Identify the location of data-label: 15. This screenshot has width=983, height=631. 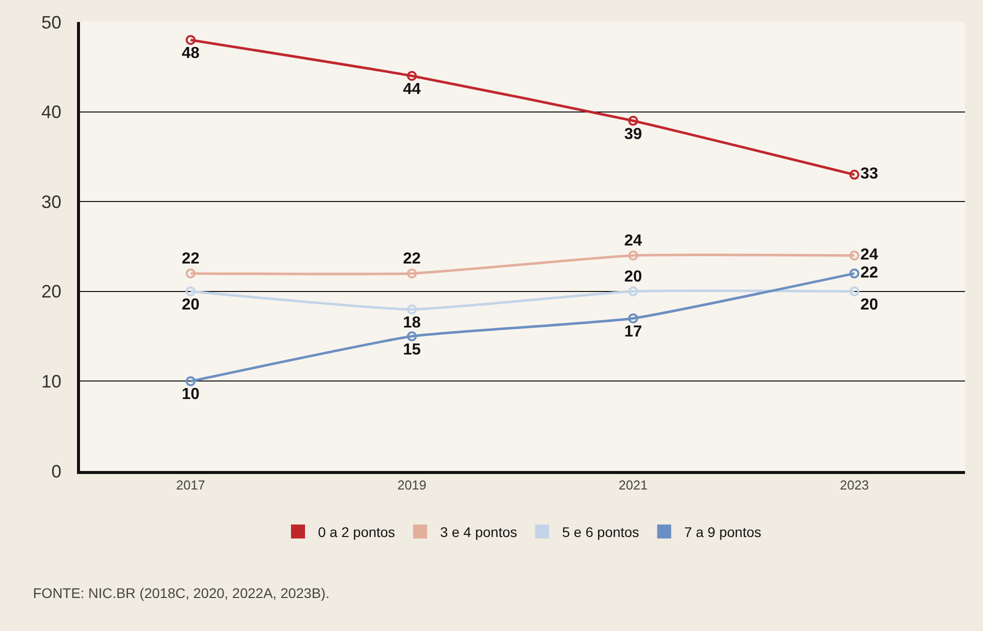
(411, 349).